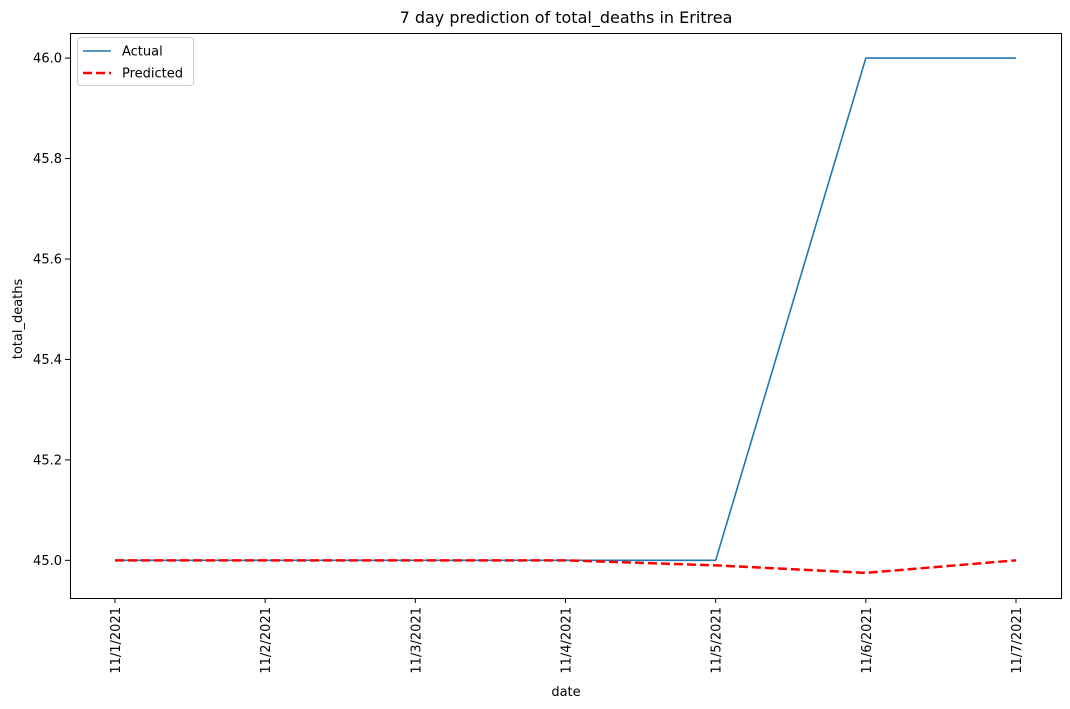  What do you see at coordinates (567, 640) in the screenshot?
I see `x-tick-label: 11/4/2021` at bounding box center [567, 640].